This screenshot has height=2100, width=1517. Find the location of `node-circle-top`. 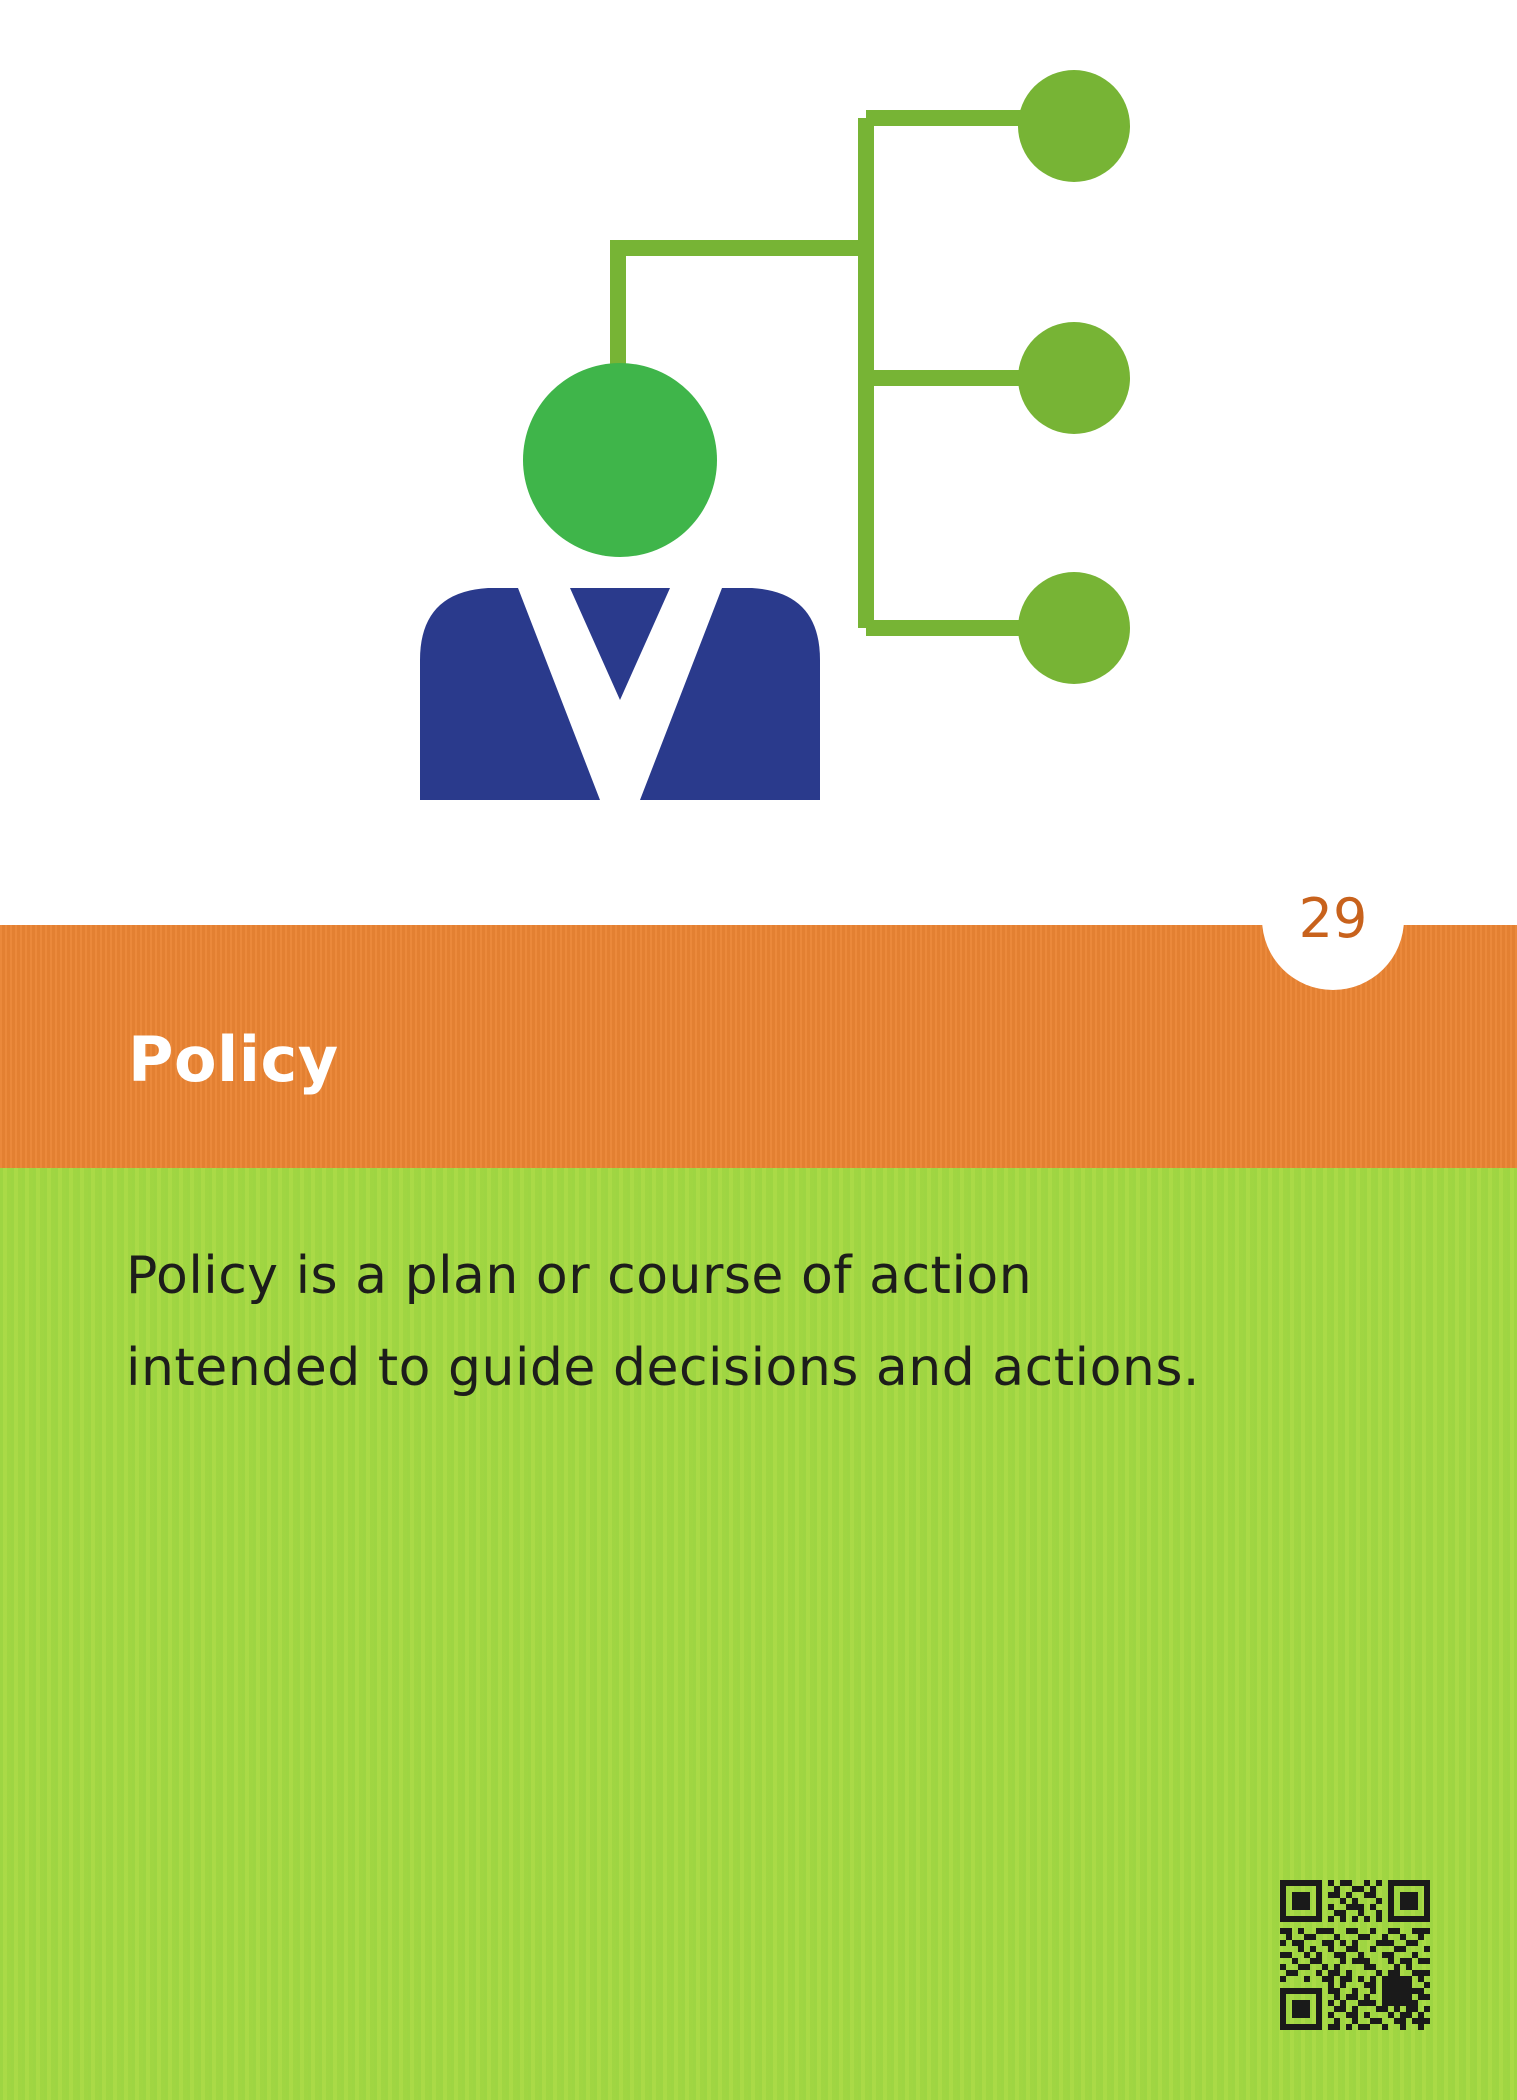

node-circle-top is located at coordinates (1074, 126).